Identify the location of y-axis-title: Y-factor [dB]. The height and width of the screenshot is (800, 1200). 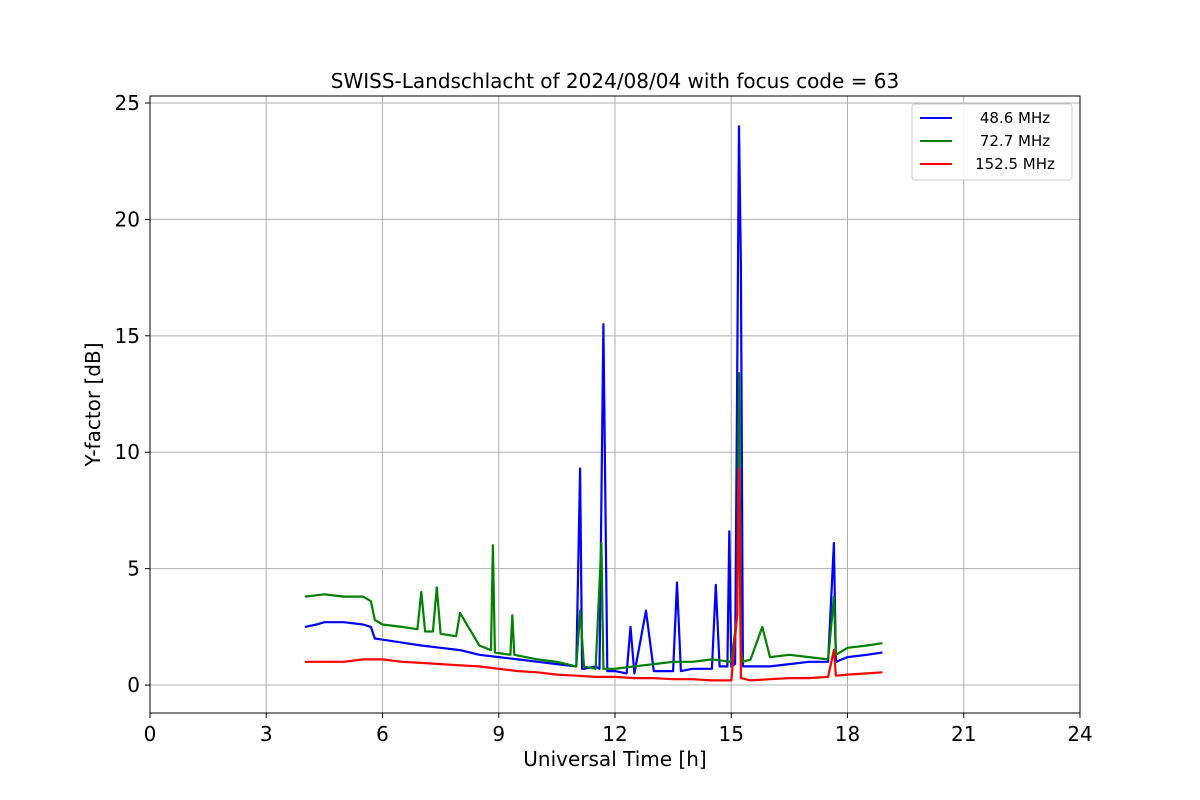
(93, 404).